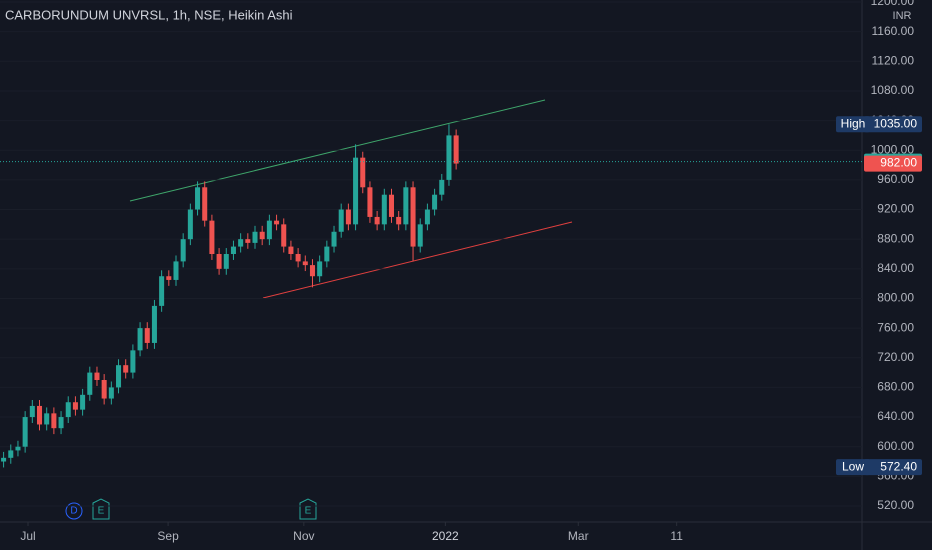 This screenshot has width=932, height=550. Describe the element at coordinates (895, 387) in the screenshot. I see `y-tick-label: 680.00` at that location.